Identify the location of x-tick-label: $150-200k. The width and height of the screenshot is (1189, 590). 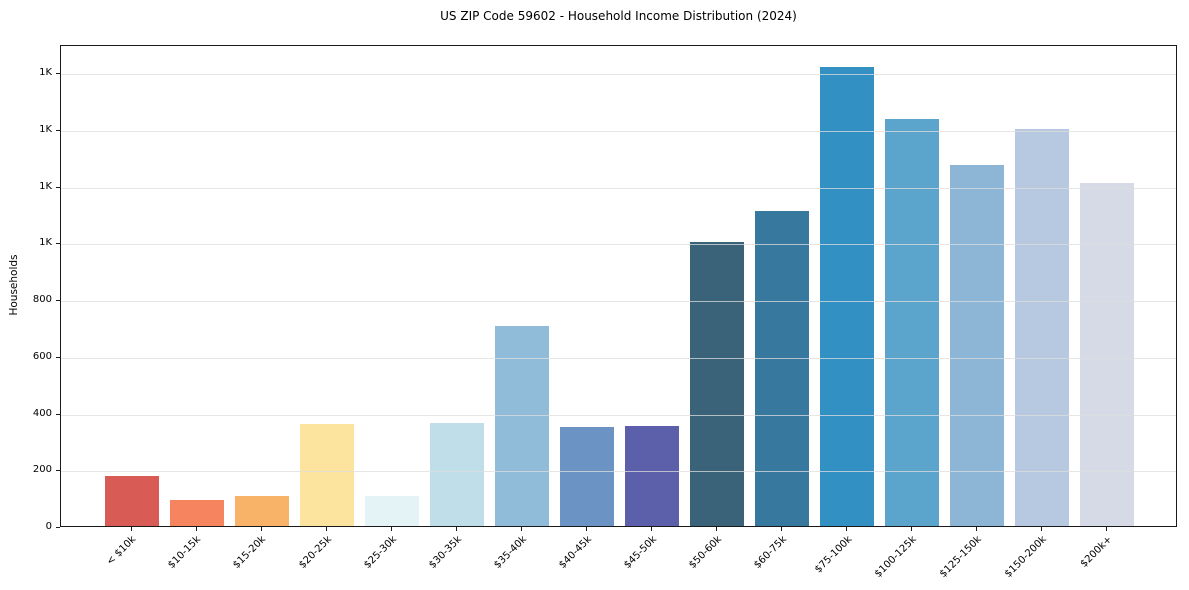
(1026, 557).